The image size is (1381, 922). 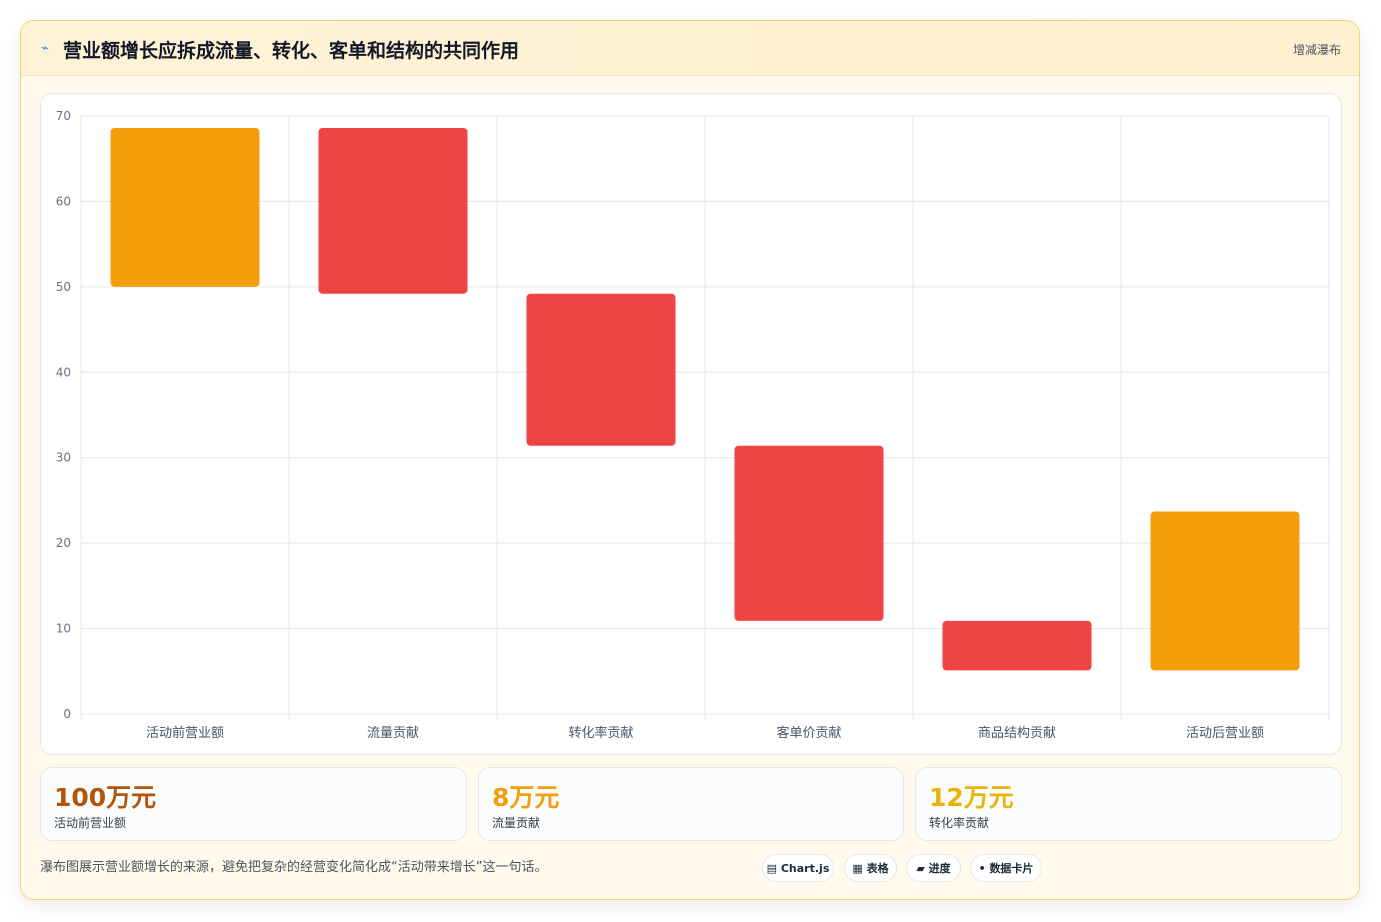 What do you see at coordinates (291, 51) in the screenshot?
I see `page-title: 营业额增长应拆成流量、转化、客单和结构的共同作用` at bounding box center [291, 51].